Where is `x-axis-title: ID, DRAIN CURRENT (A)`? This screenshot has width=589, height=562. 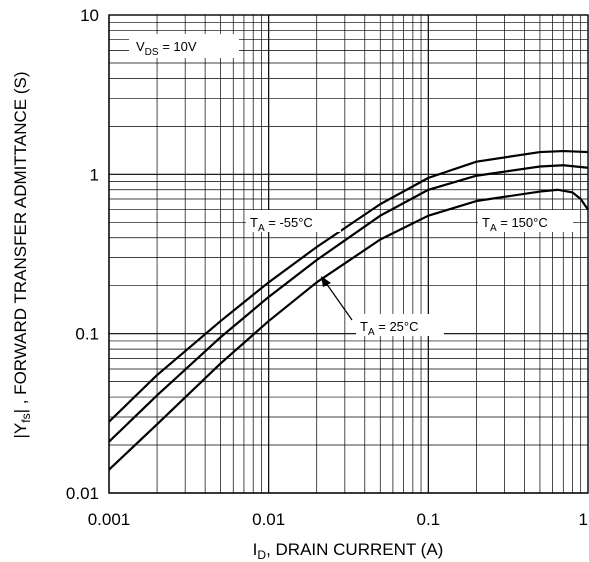 x-axis-title: ID, DRAIN CURRENT (A) is located at coordinates (348, 551).